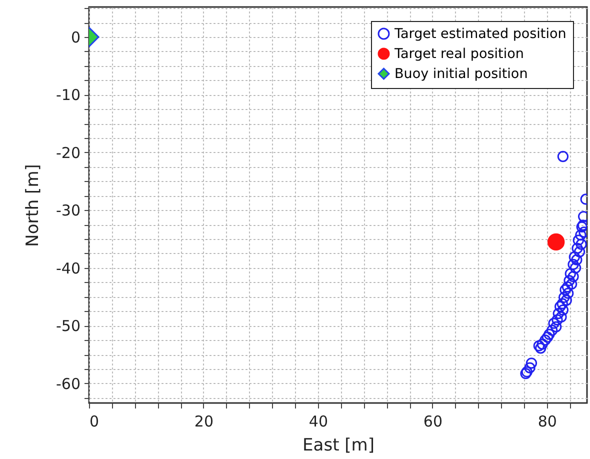 This screenshot has width=590, height=459. Describe the element at coordinates (318, 421) in the screenshot. I see `x-tick-label: 40` at that location.